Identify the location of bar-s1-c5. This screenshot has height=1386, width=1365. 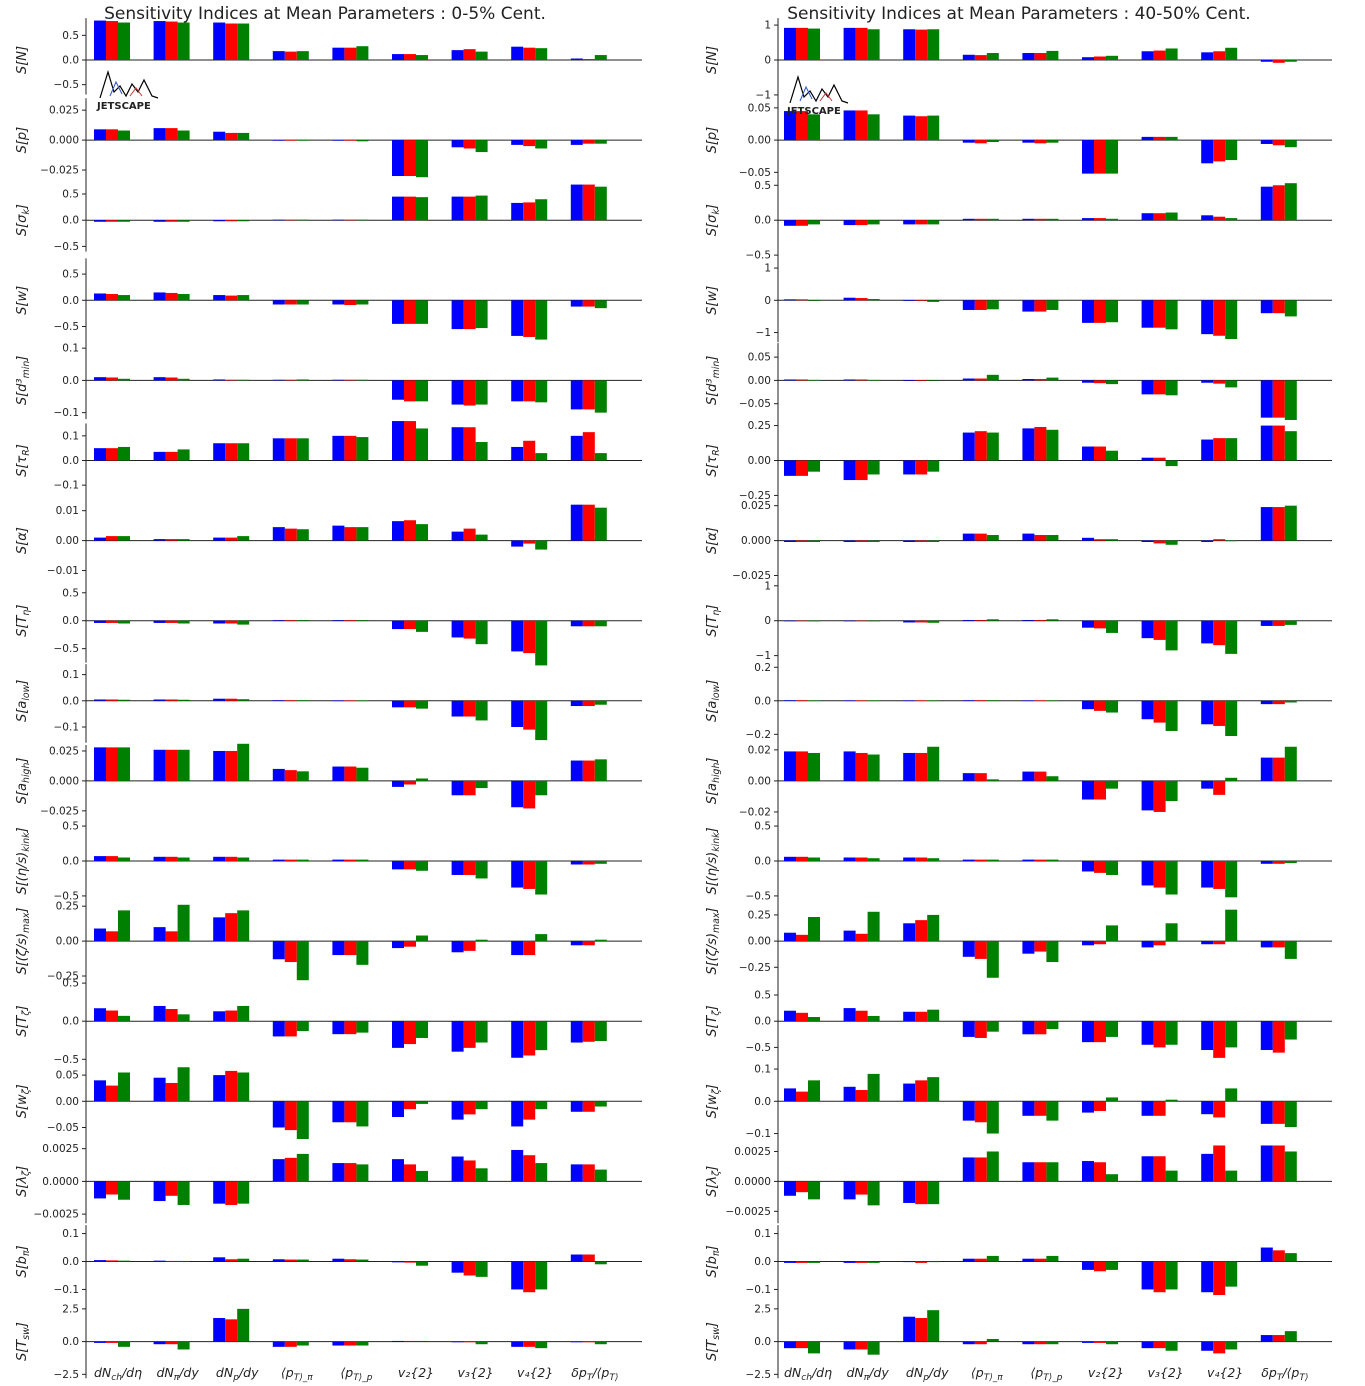
(338, 773).